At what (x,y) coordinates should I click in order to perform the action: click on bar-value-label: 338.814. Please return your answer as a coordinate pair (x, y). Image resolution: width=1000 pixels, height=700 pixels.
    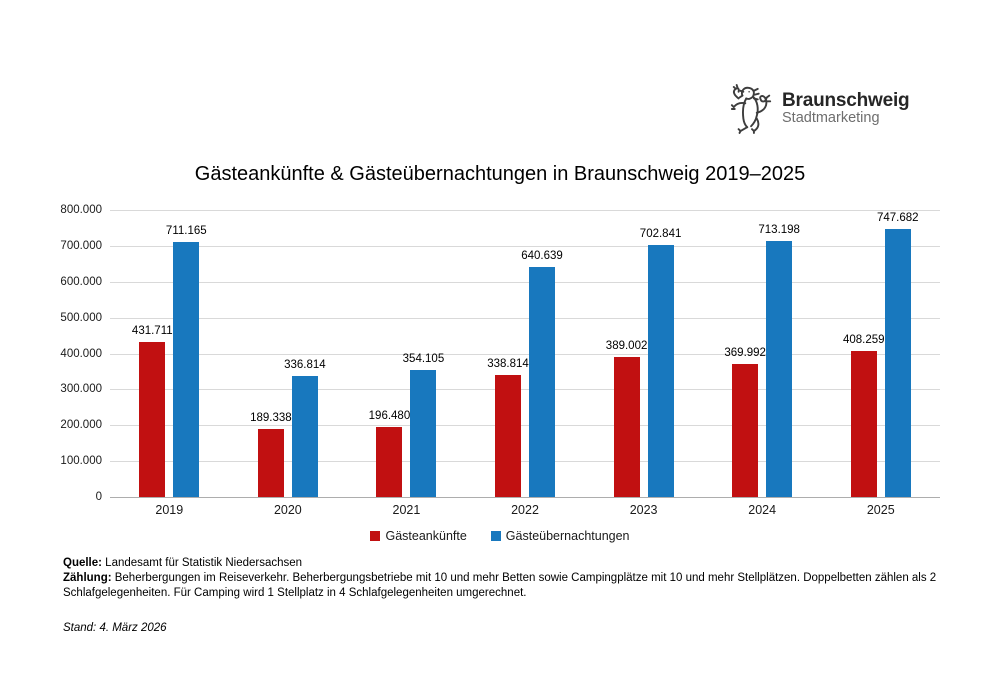
    Looking at the image, I should click on (508, 364).